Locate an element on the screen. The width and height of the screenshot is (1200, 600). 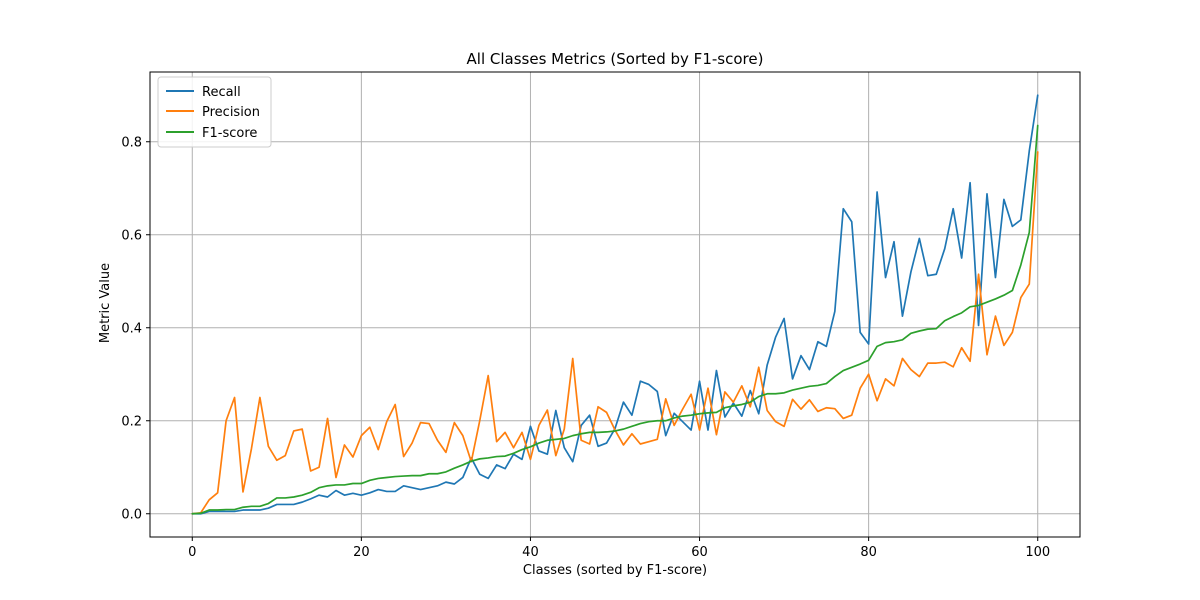
legend-label-f1-score: F1-score is located at coordinates (229, 133).